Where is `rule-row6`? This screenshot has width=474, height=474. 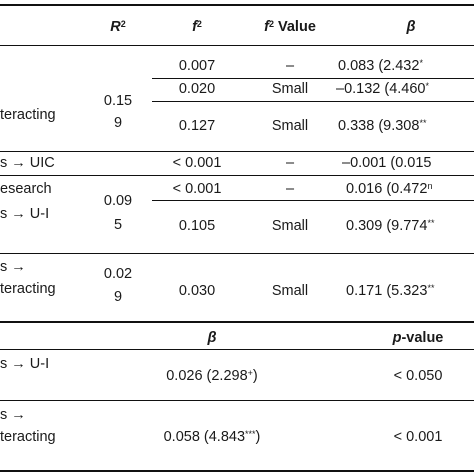
rule-row6 is located at coordinates (237, 253).